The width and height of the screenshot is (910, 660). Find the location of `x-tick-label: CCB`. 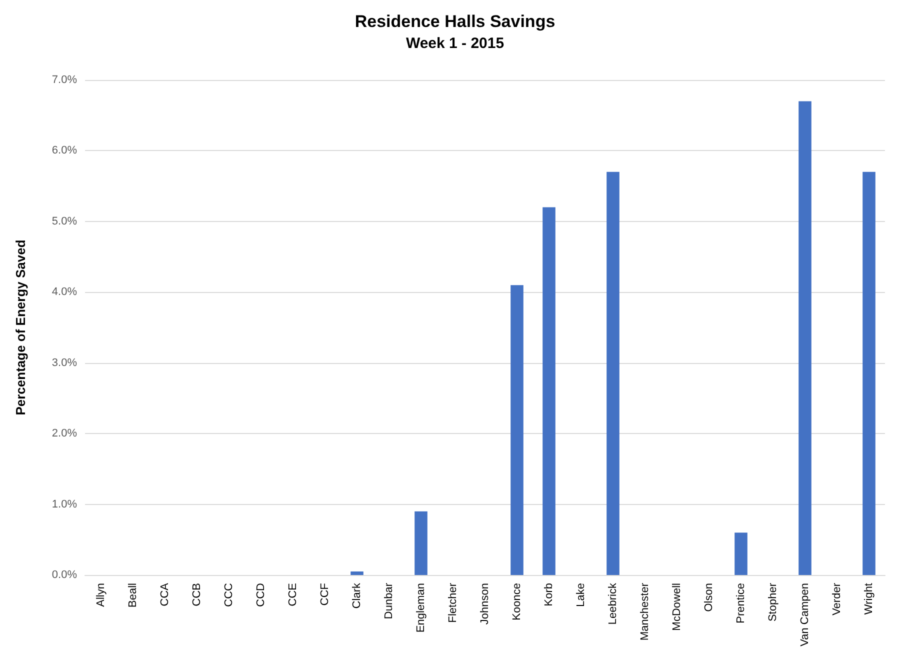

x-tick-label: CCB is located at coordinates (197, 594).